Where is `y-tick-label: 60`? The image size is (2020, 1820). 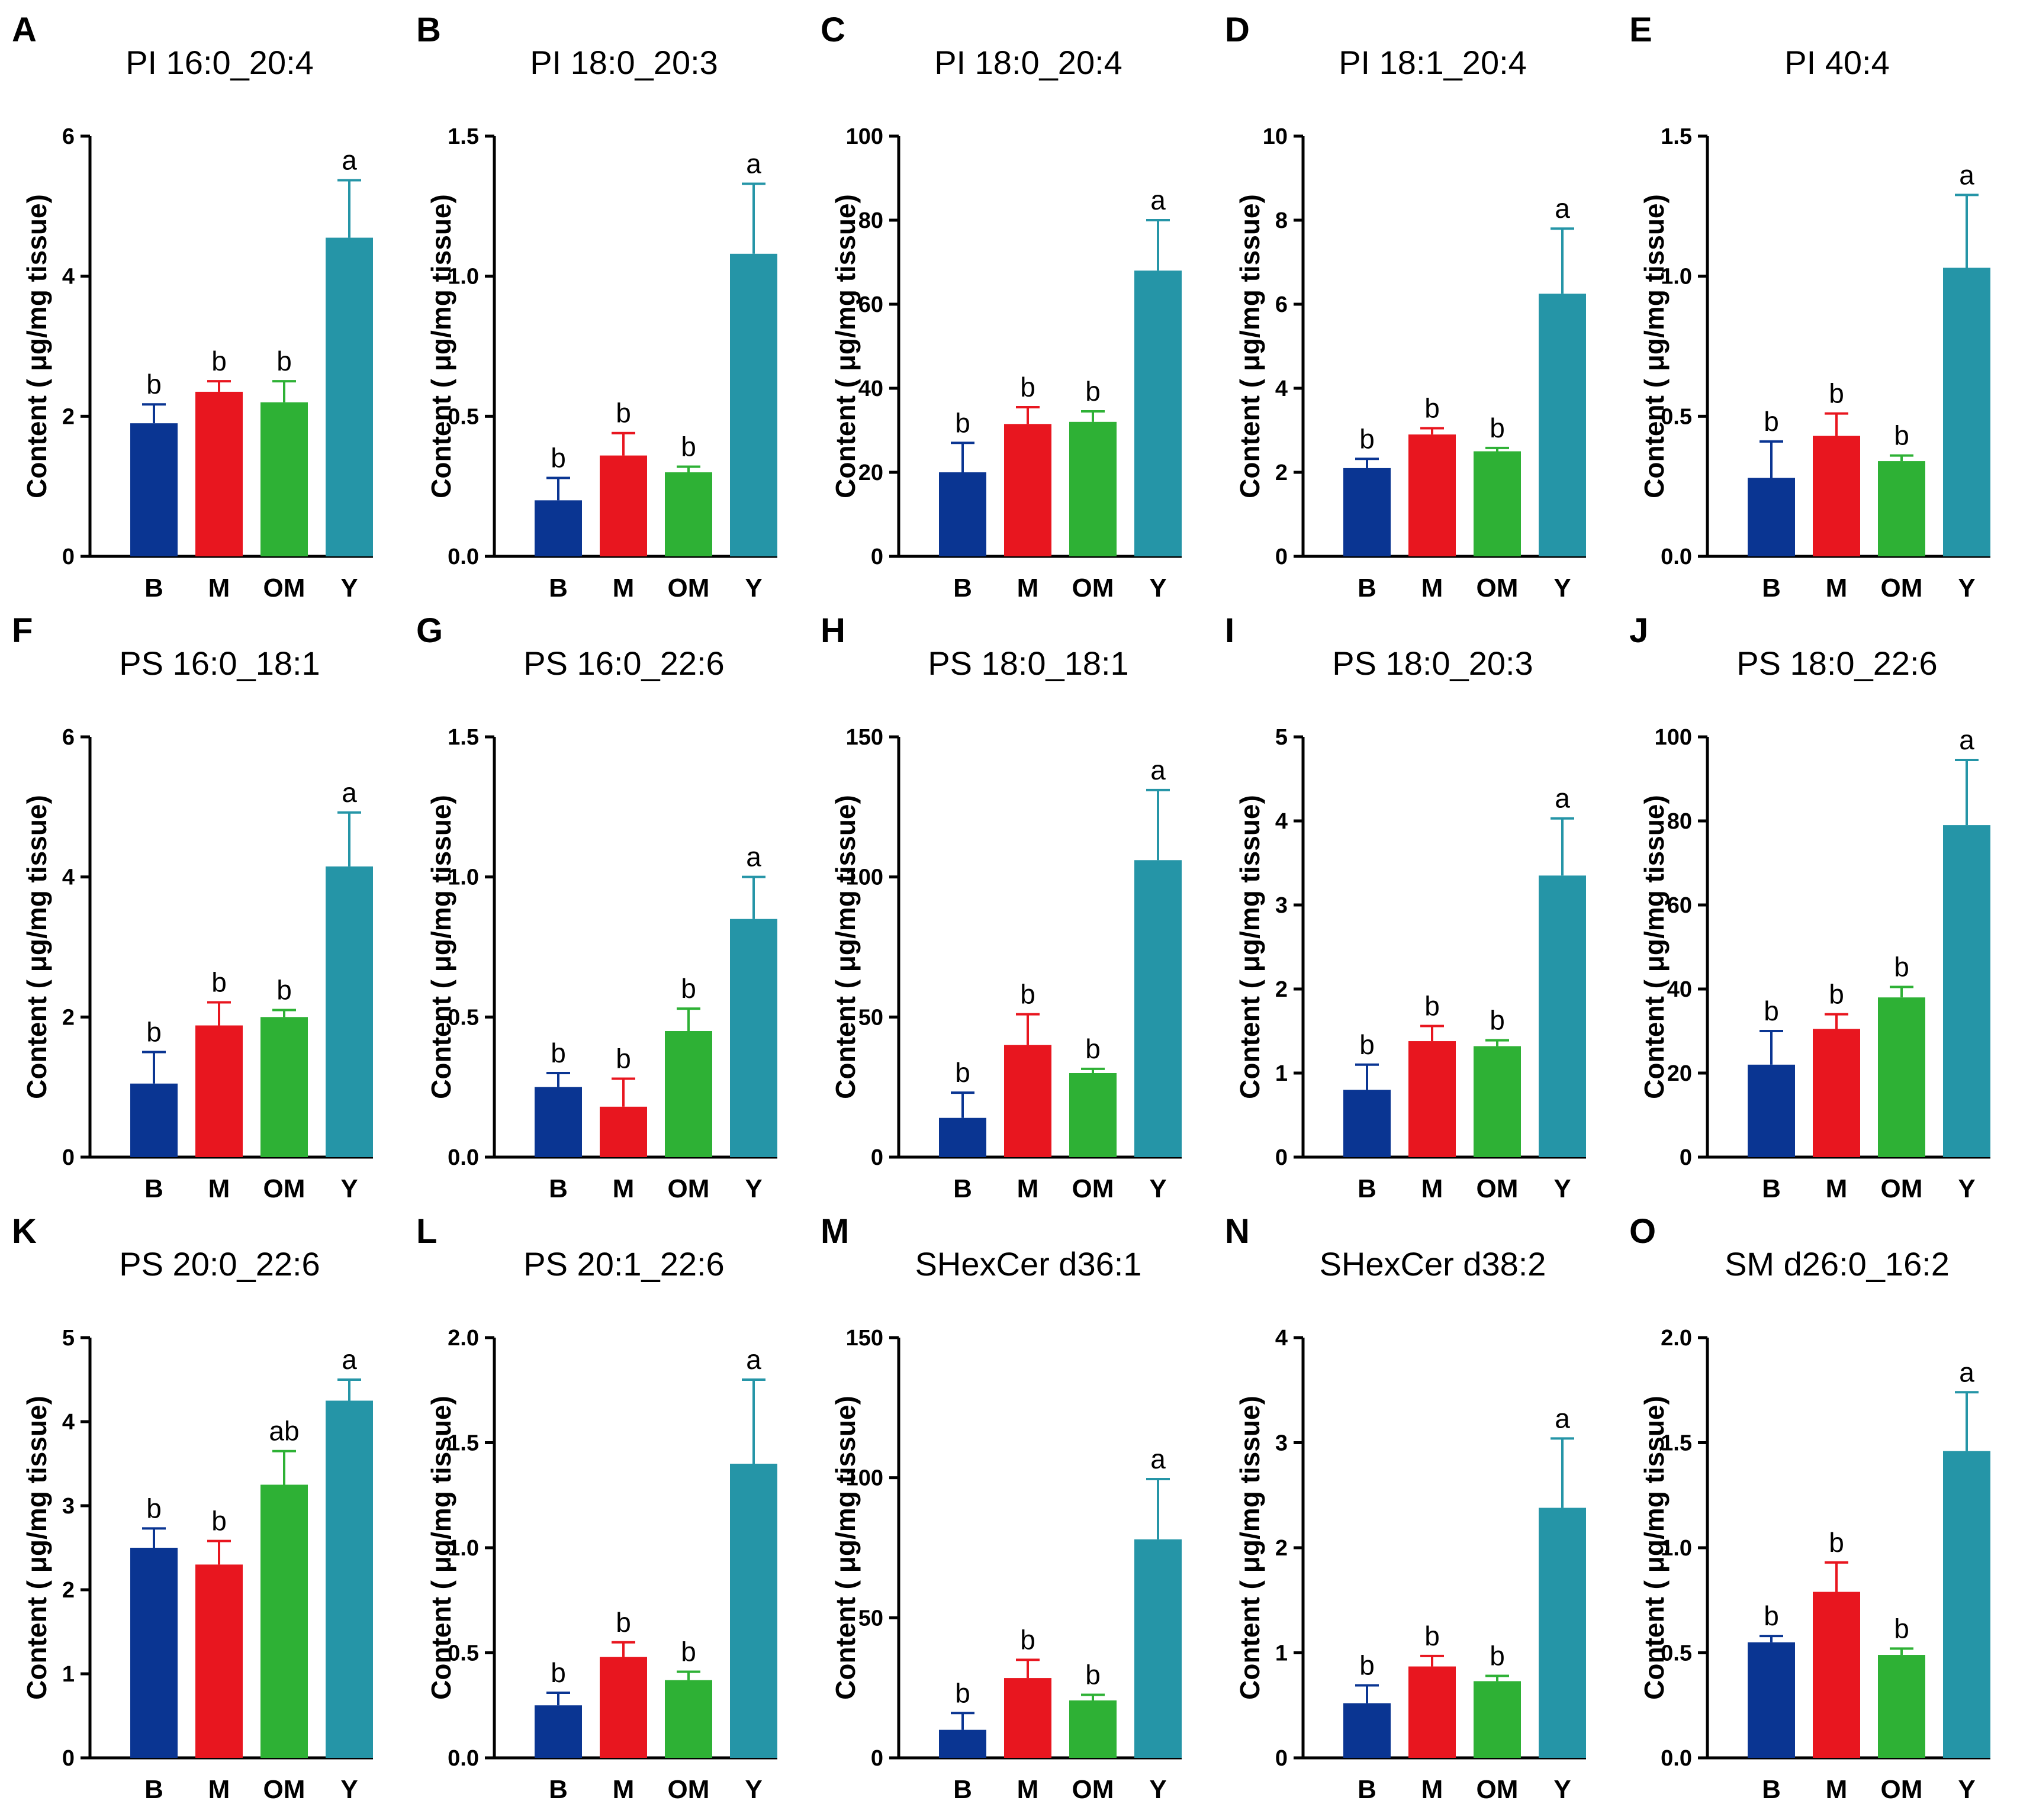 y-tick-label: 60 is located at coordinates (870, 304).